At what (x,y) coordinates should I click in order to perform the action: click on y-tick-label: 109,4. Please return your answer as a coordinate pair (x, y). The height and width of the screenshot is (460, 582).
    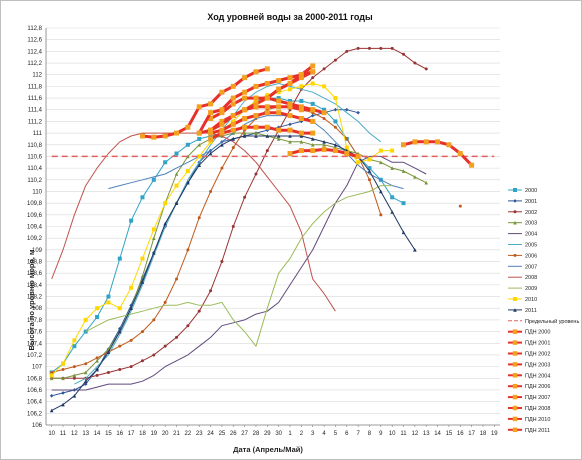
    Looking at the image, I should click on (35, 228).